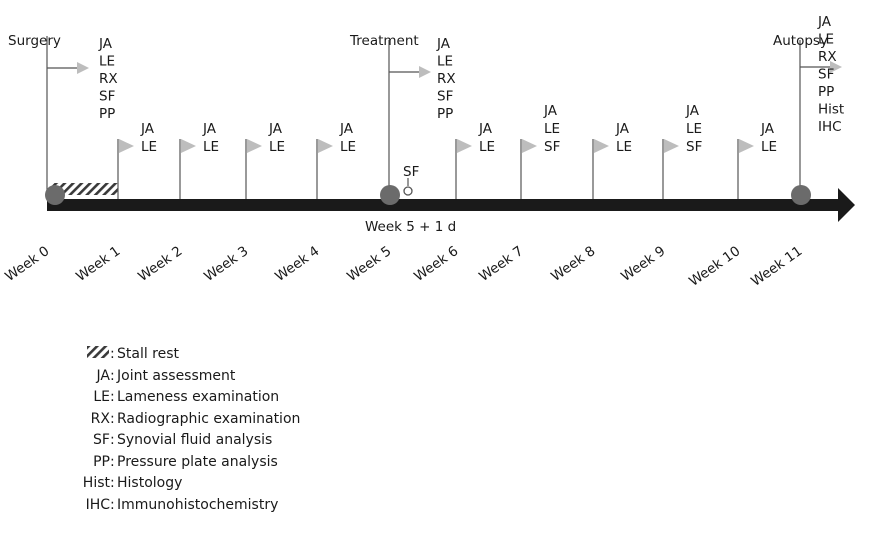 Image resolution: width=881 pixels, height=540 pixels. Describe the element at coordinates (197, 461) in the screenshot. I see `legend-desc: Pressure plate analysis` at that location.